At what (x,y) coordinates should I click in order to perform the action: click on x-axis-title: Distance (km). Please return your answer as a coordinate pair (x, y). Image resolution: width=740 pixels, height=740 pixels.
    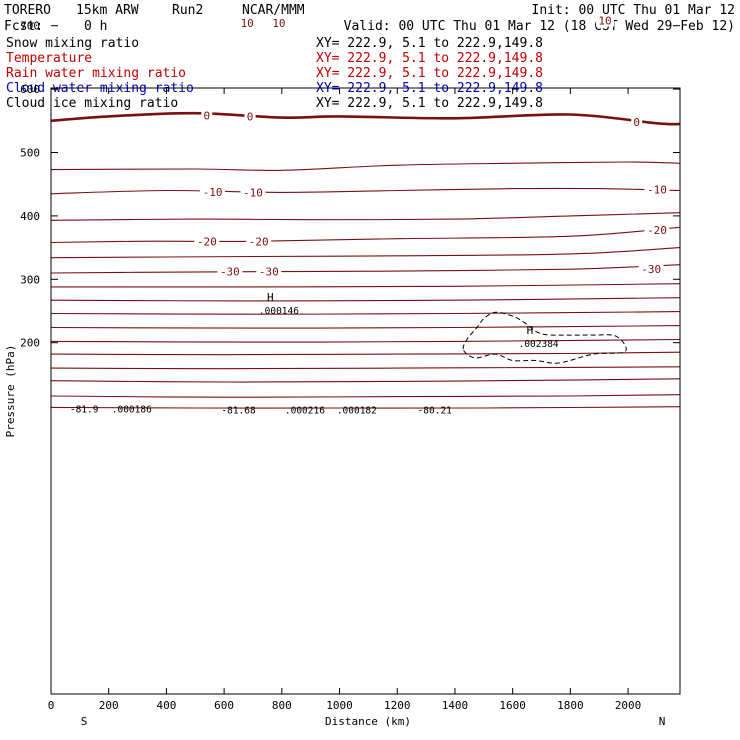
    Looking at the image, I should click on (368, 721).